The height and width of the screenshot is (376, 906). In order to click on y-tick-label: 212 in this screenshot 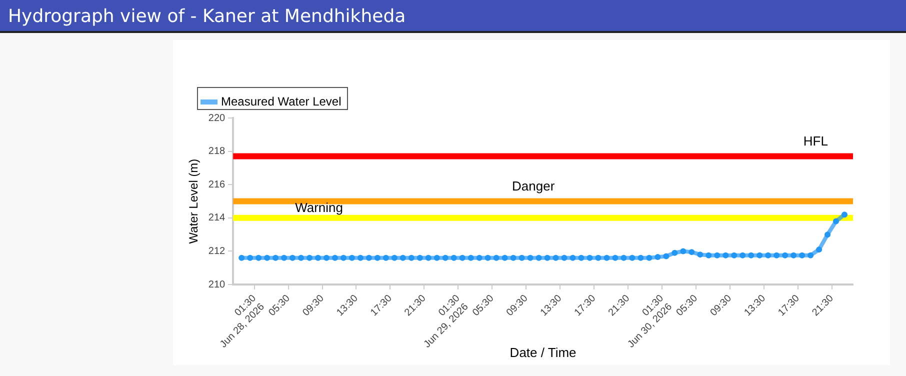, I will do `click(217, 251)`.